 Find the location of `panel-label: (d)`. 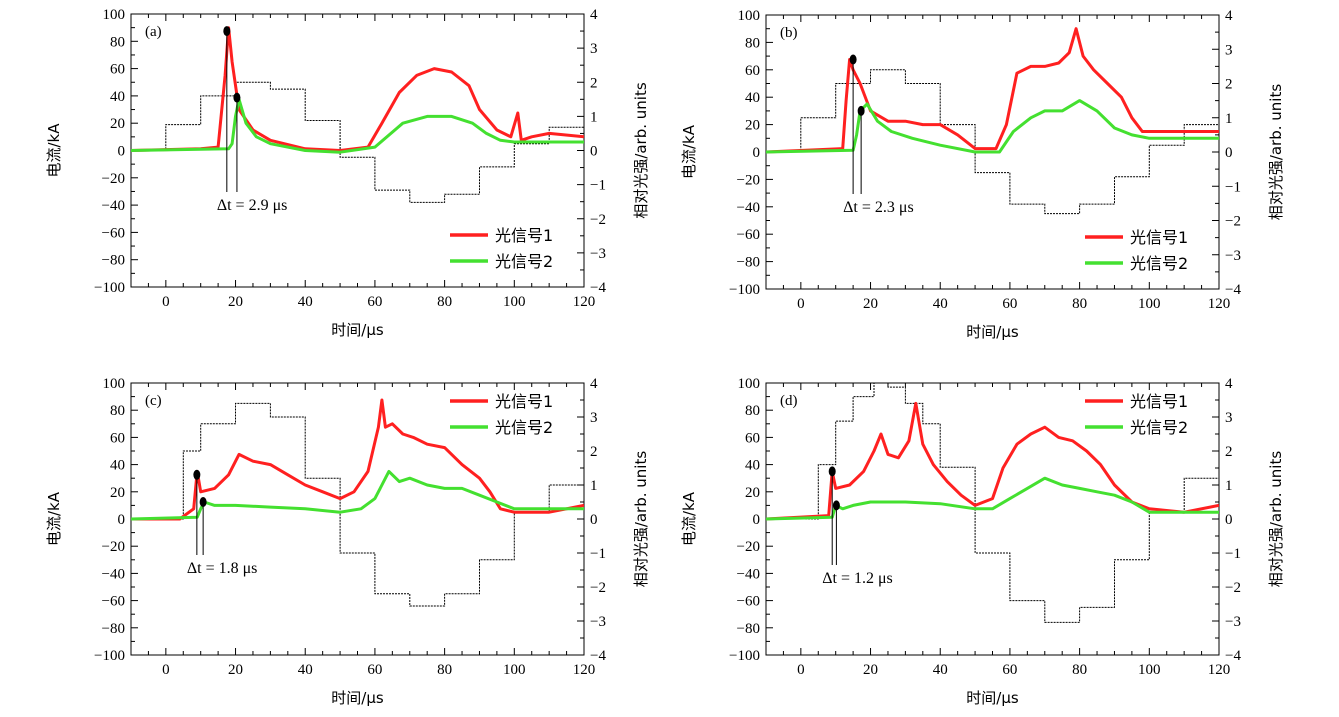

panel-label: (d) is located at coordinates (789, 401).